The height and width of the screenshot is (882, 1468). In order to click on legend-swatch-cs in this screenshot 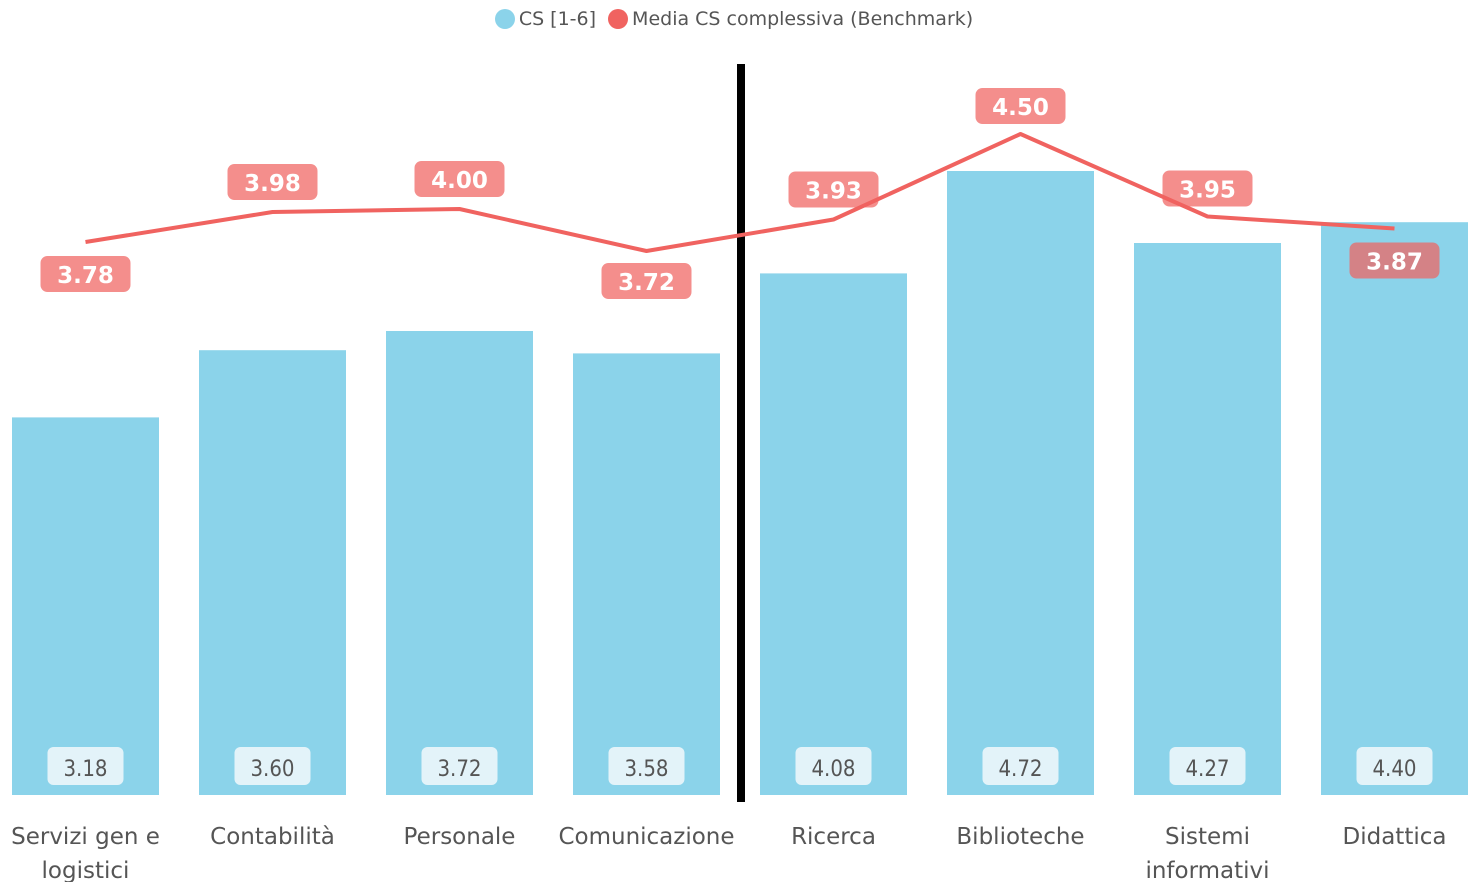, I will do `click(504, 19)`.